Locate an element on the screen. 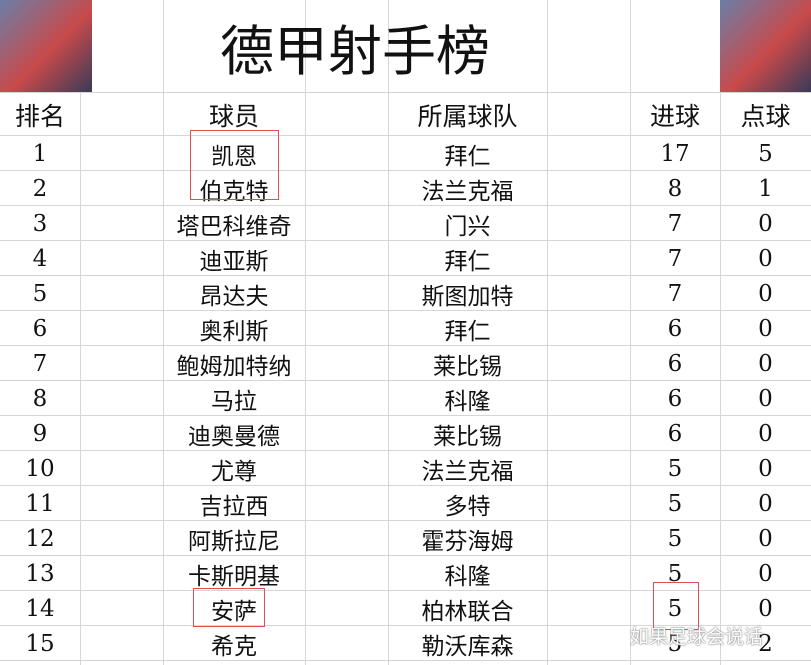 This screenshot has height=665, width=811. player: 迪亚斯 is located at coordinates (234, 261).